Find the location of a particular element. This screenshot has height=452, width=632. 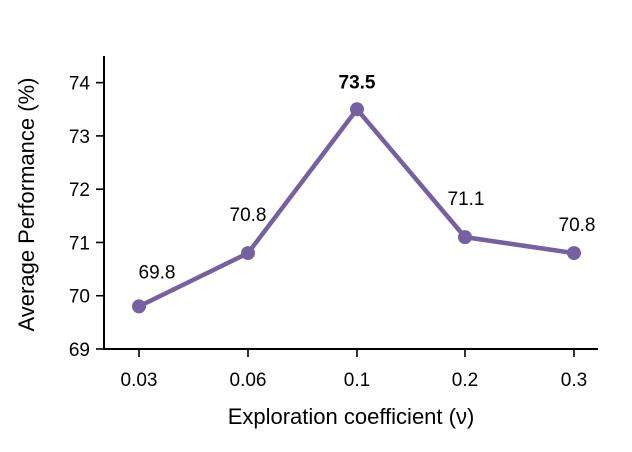

y-axis: 69 70 71 72 73 74 is located at coordinates (87, 208).